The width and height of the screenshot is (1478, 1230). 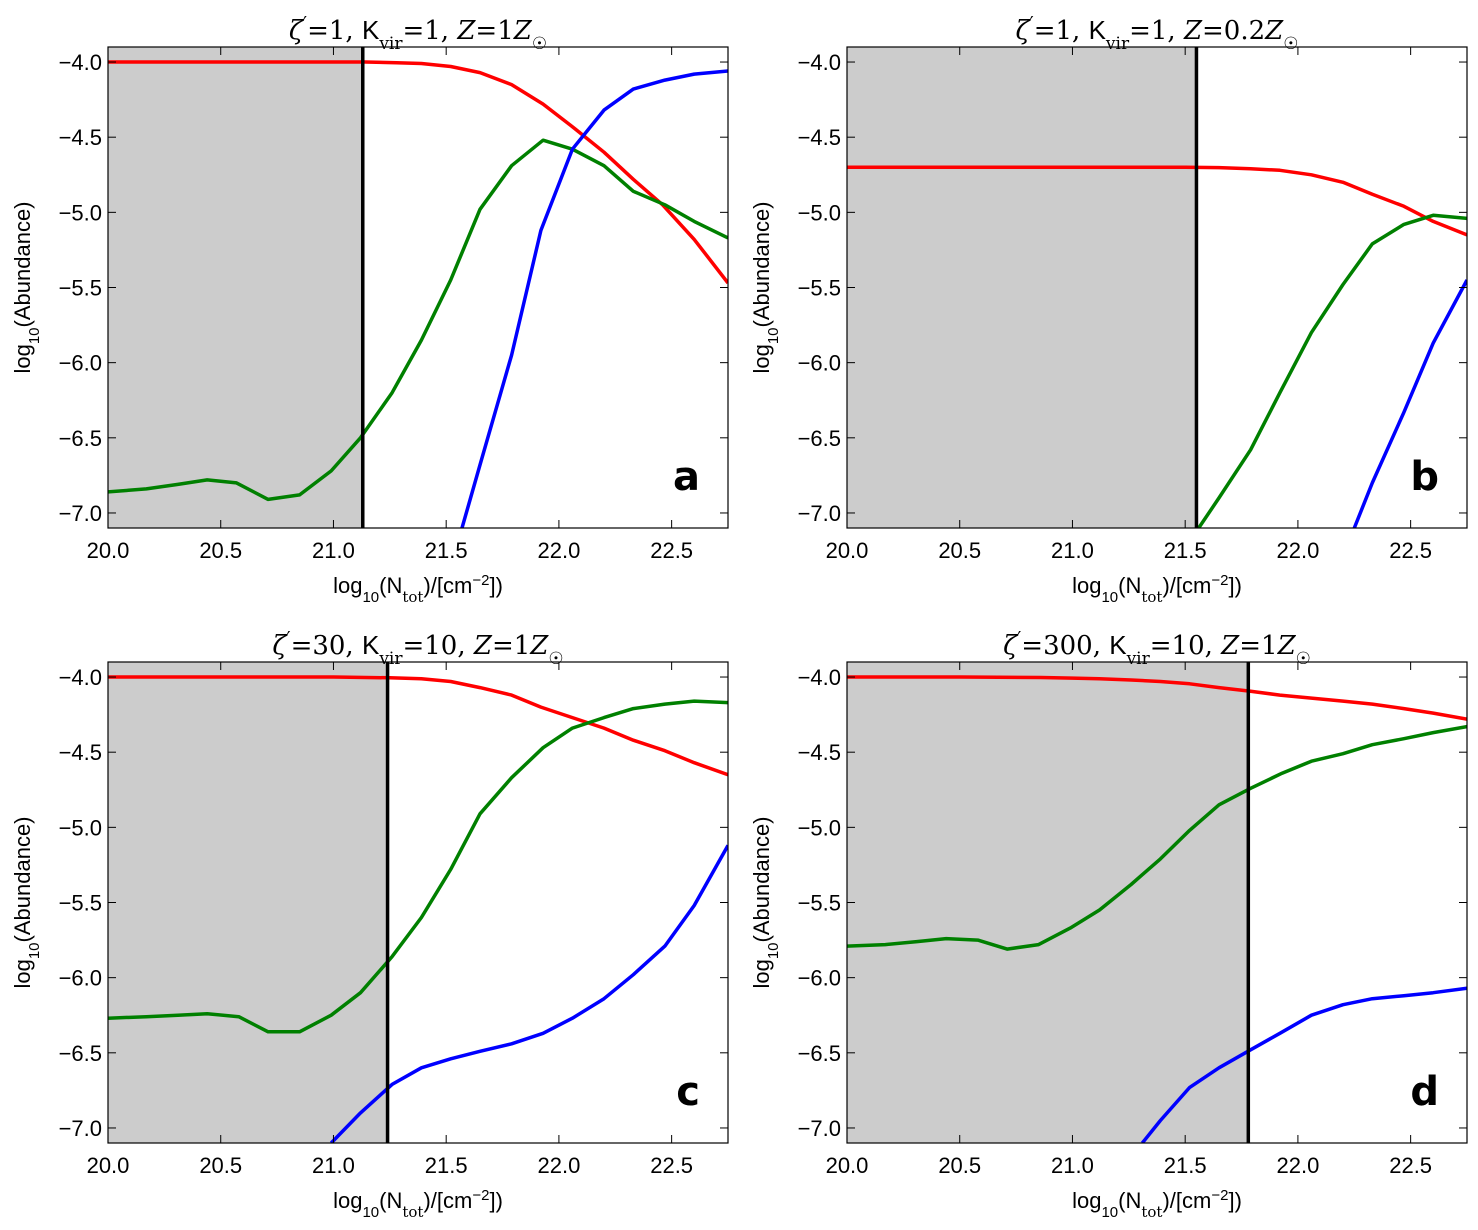 I want to click on panel-letter: d, so click(x=1424, y=1092).